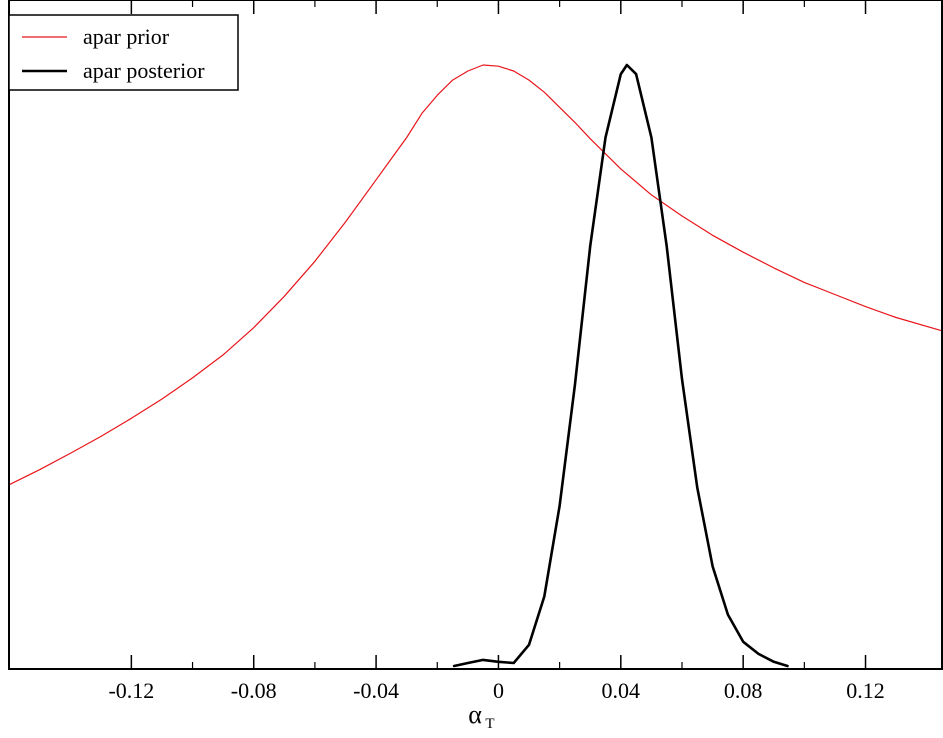 This screenshot has height=738, width=943. What do you see at coordinates (498, 690) in the screenshot?
I see `x-tick-label: 0` at bounding box center [498, 690].